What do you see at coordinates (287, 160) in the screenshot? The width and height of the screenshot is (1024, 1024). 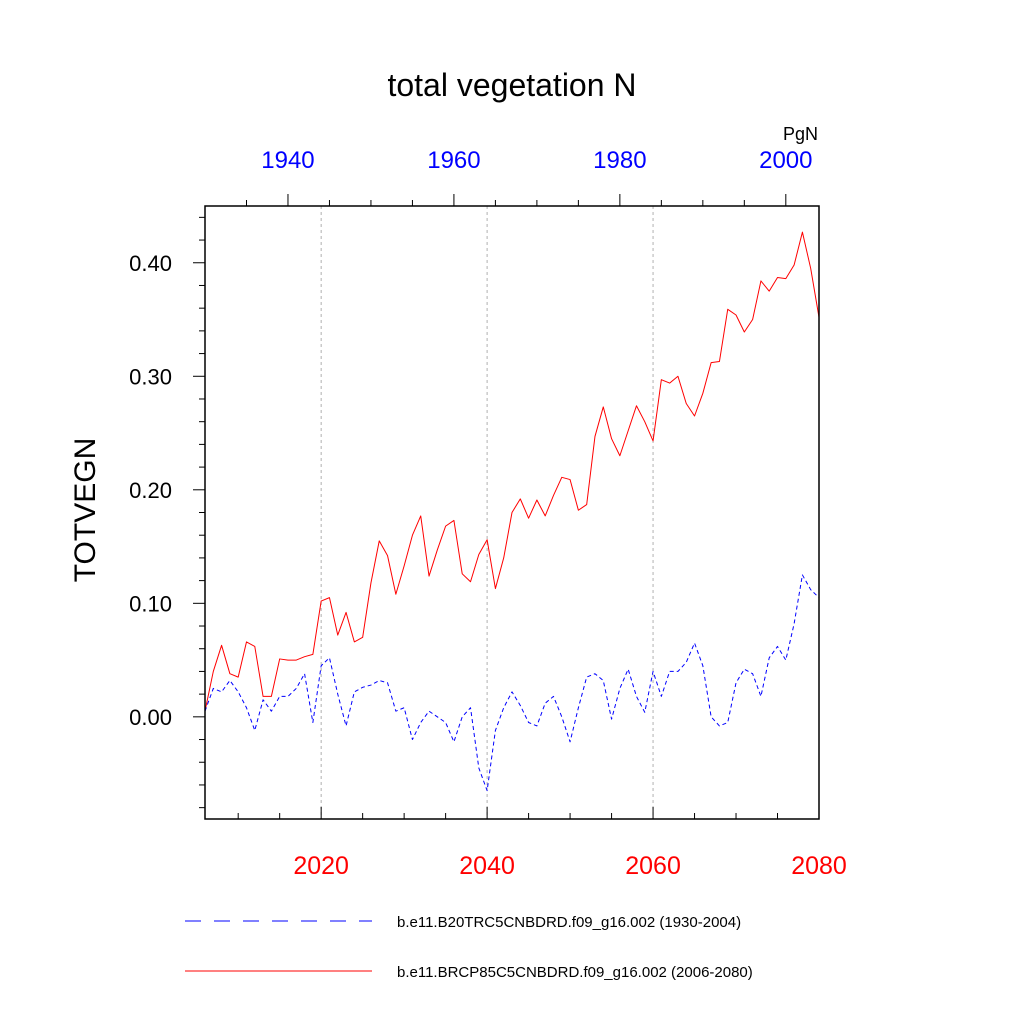 I see `top-tick-label: 1940` at bounding box center [287, 160].